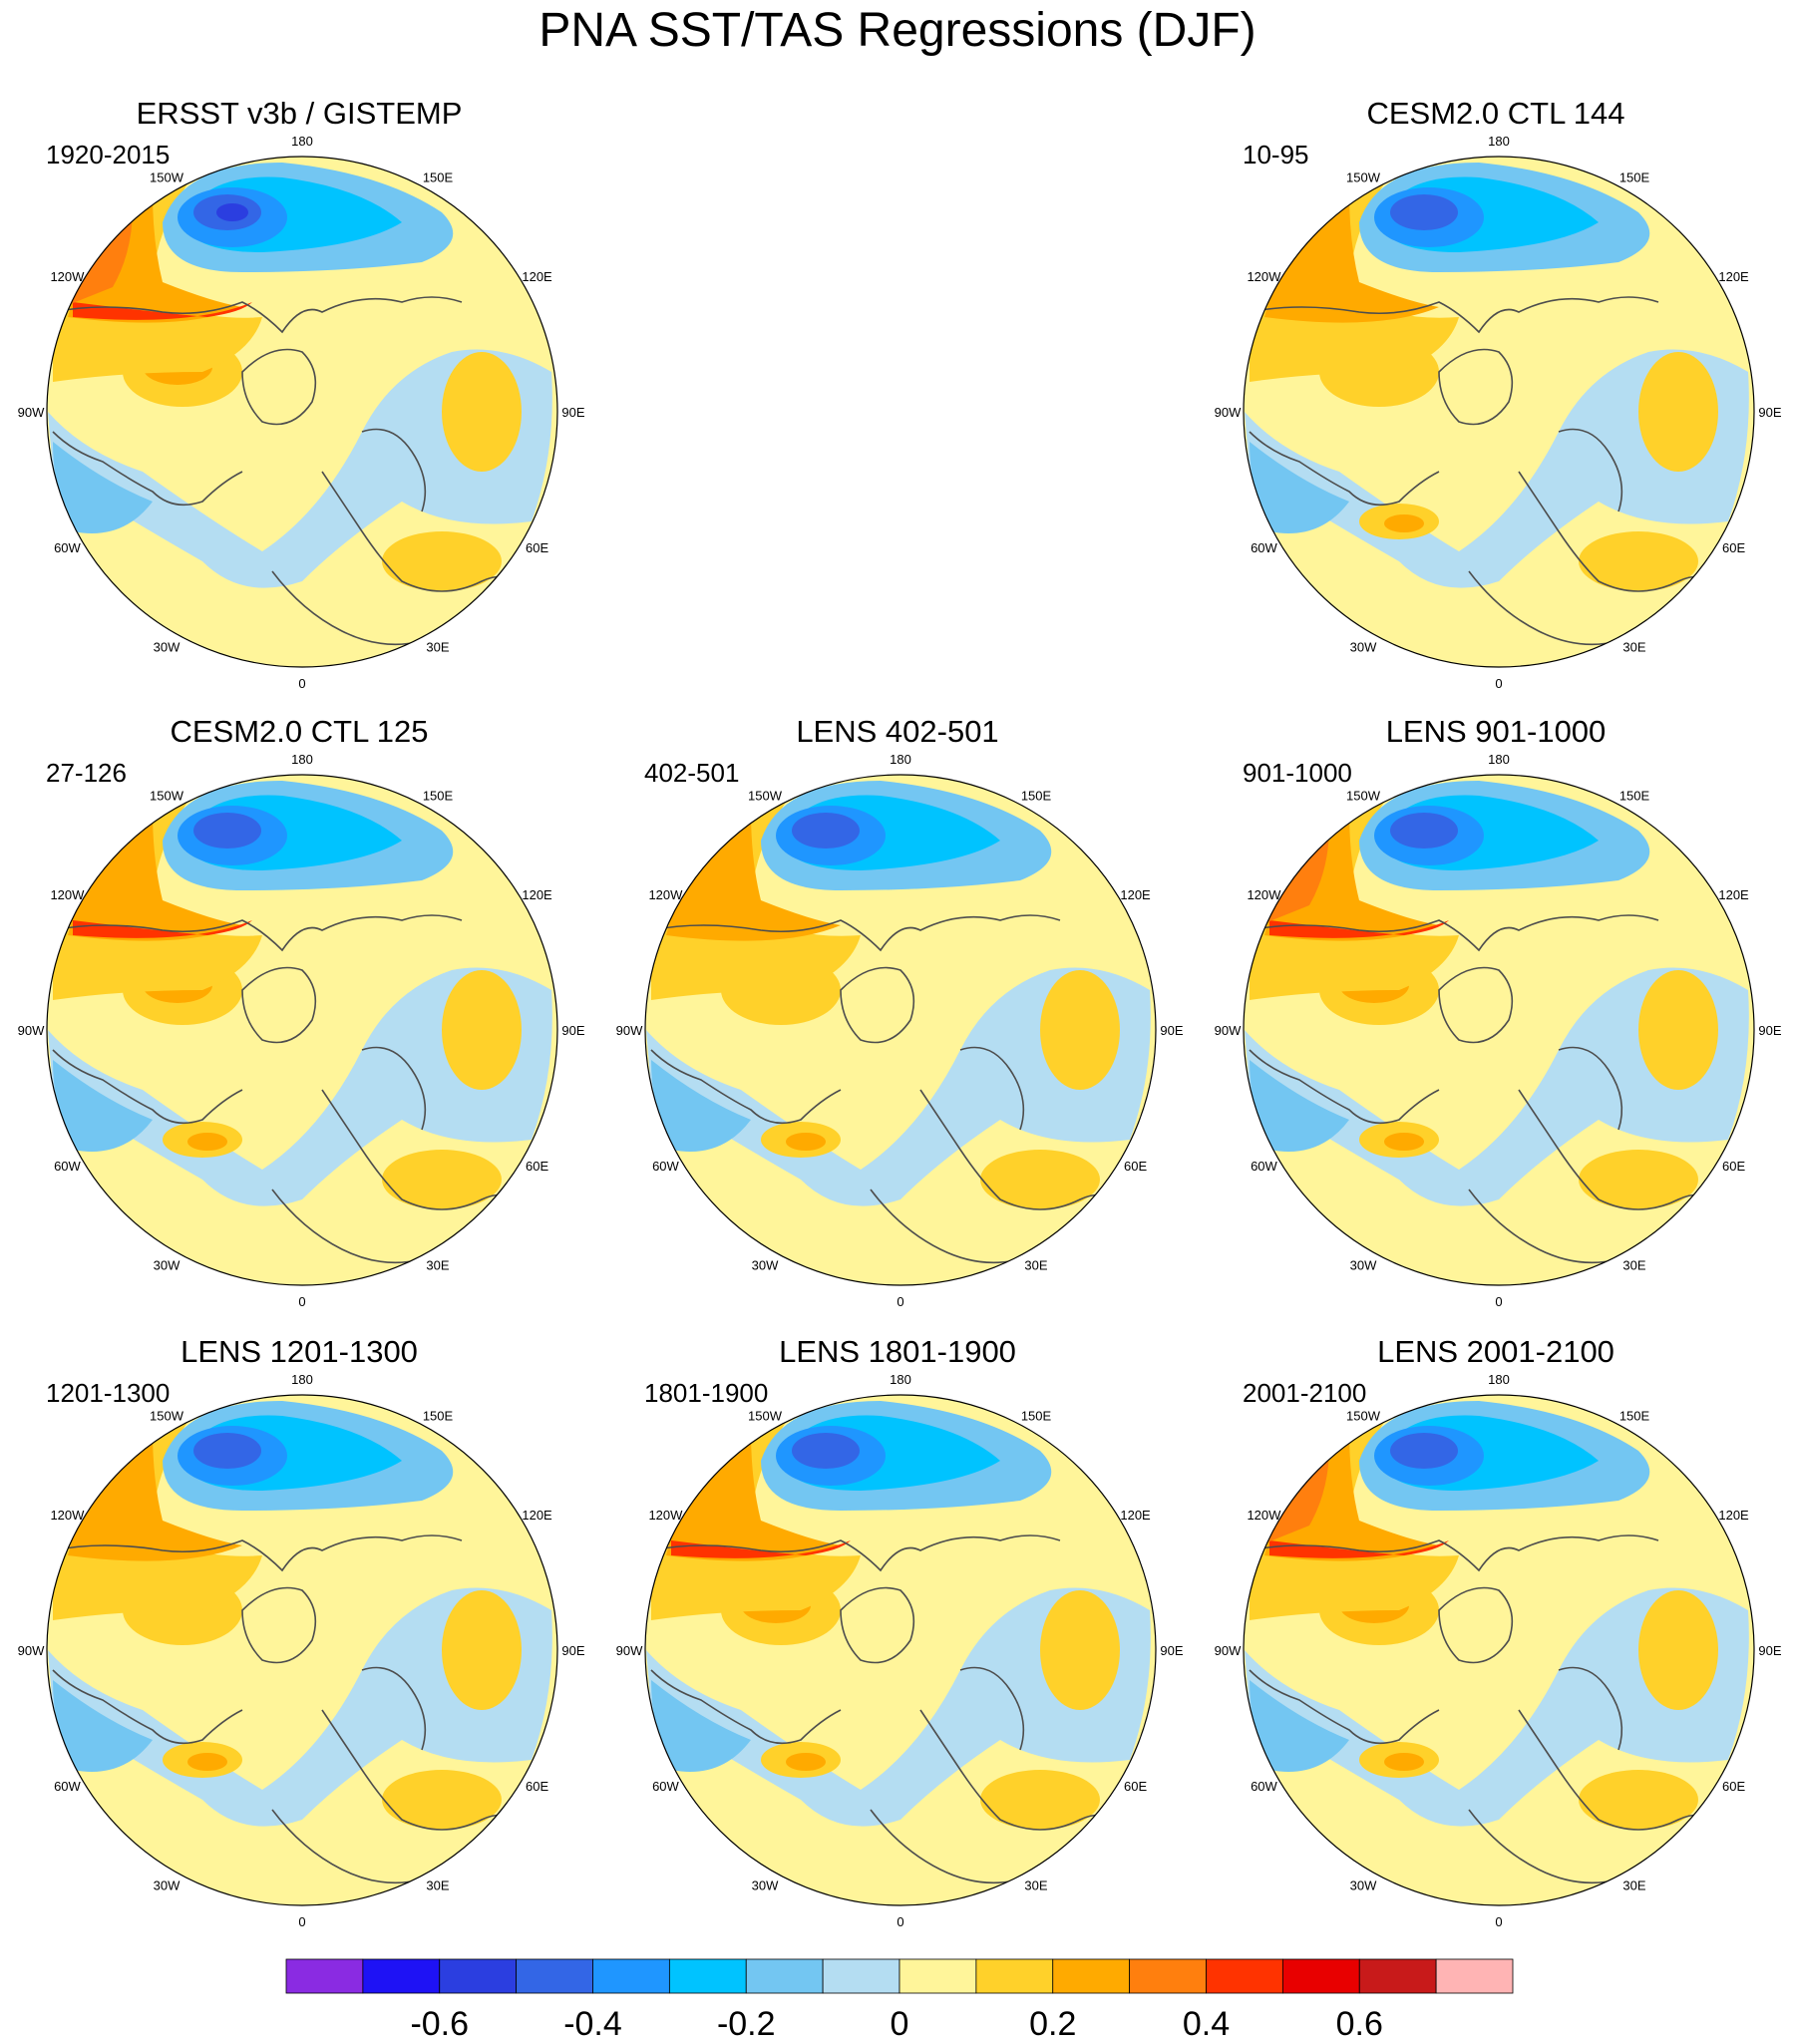  What do you see at coordinates (746, 2024) in the screenshot?
I see `colorbar-tick-label: -0.2` at bounding box center [746, 2024].